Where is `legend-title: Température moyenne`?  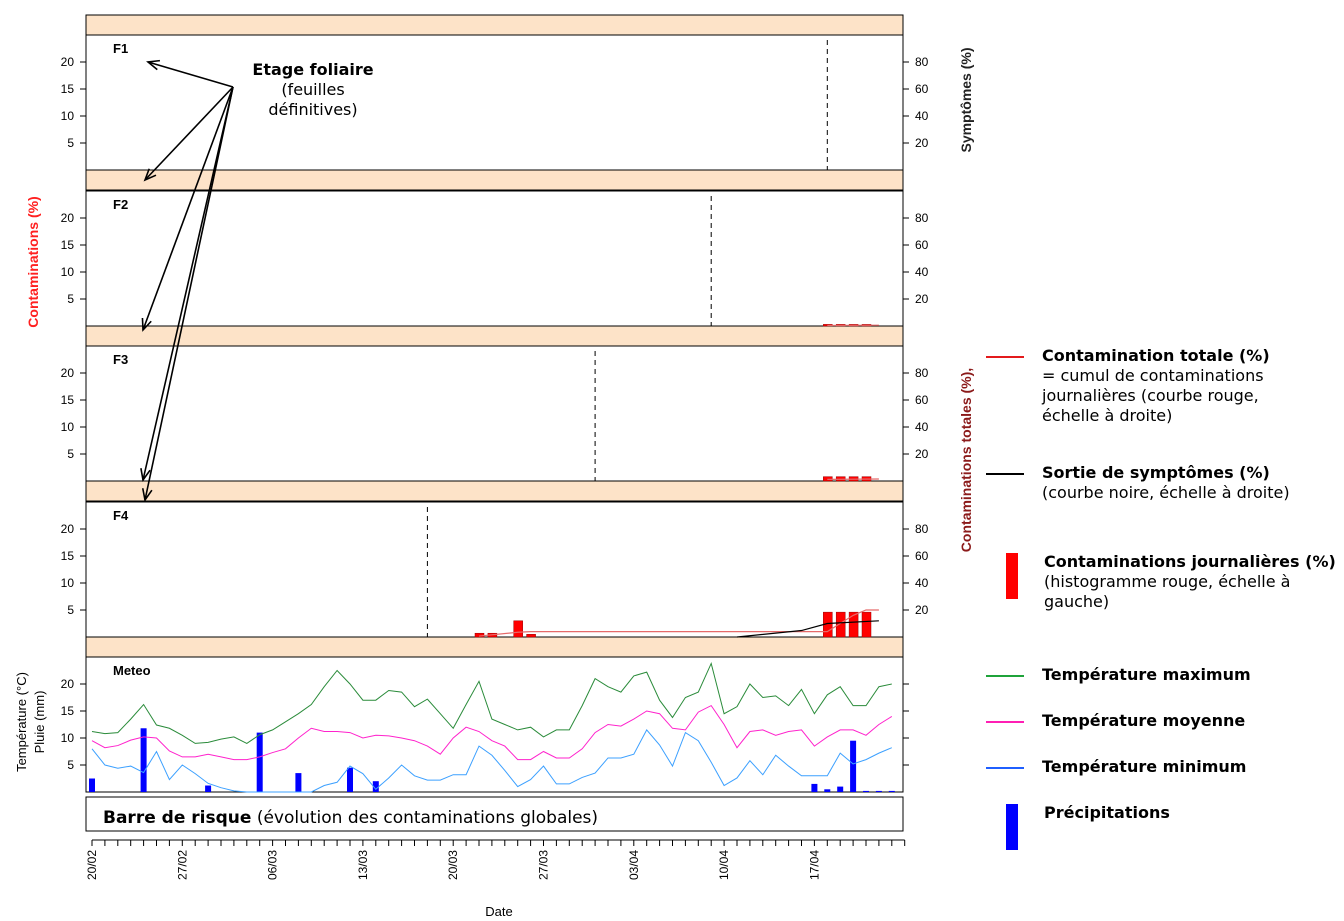 legend-title: Température moyenne is located at coordinates (1144, 720).